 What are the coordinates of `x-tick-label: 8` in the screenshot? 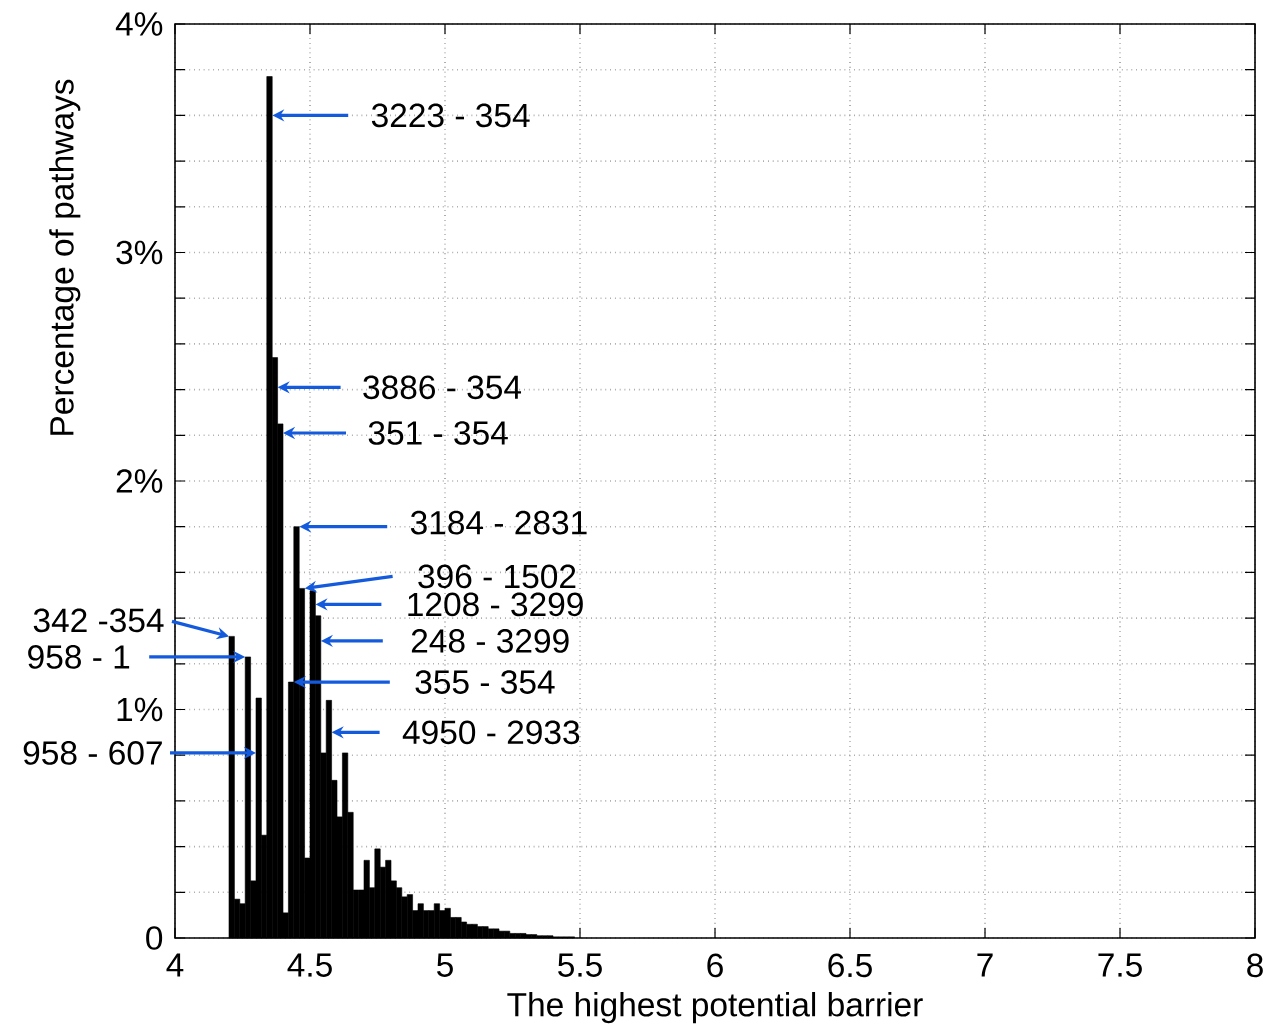 It's located at (1255, 965).